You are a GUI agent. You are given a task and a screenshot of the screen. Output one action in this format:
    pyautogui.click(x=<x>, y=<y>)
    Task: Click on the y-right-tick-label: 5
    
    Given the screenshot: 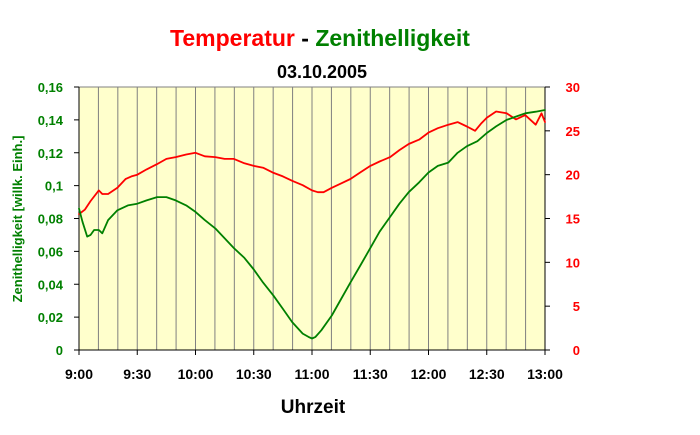 What is the action you would take?
    pyautogui.click(x=576, y=306)
    